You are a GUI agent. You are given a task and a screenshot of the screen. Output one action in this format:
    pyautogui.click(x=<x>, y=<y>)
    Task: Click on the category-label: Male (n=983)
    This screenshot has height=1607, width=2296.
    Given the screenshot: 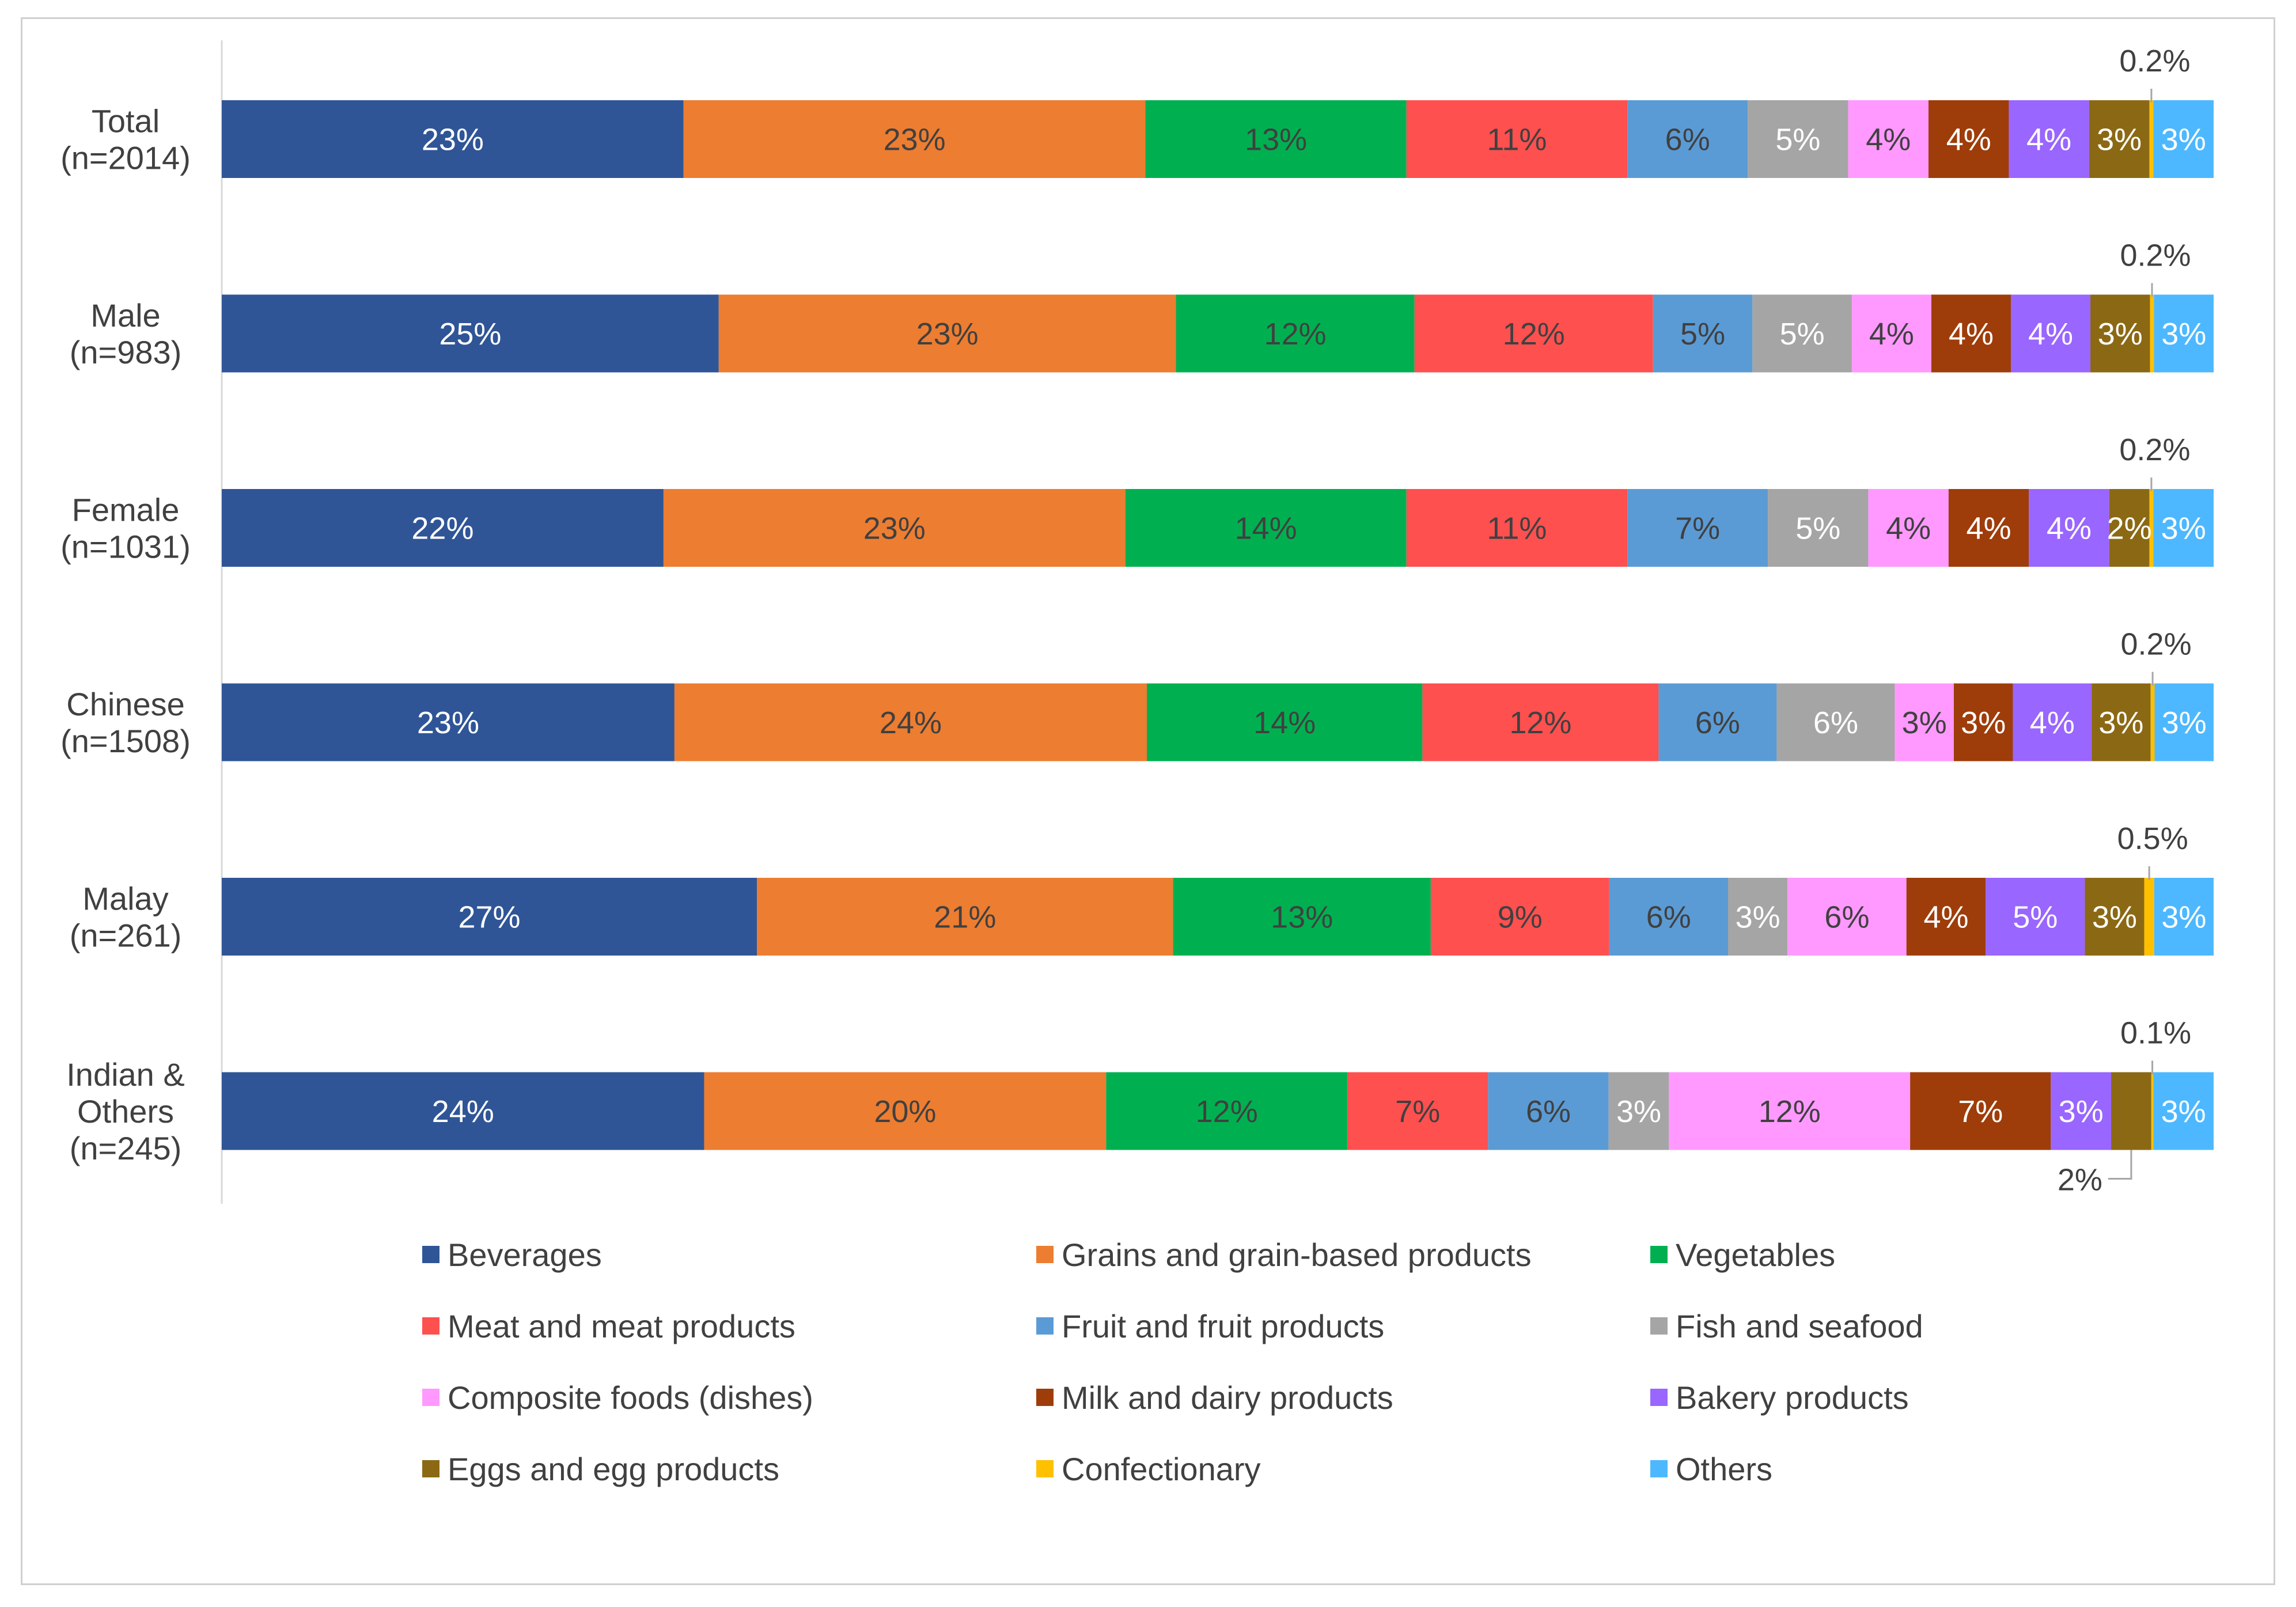 What is the action you would take?
    pyautogui.click(x=126, y=334)
    